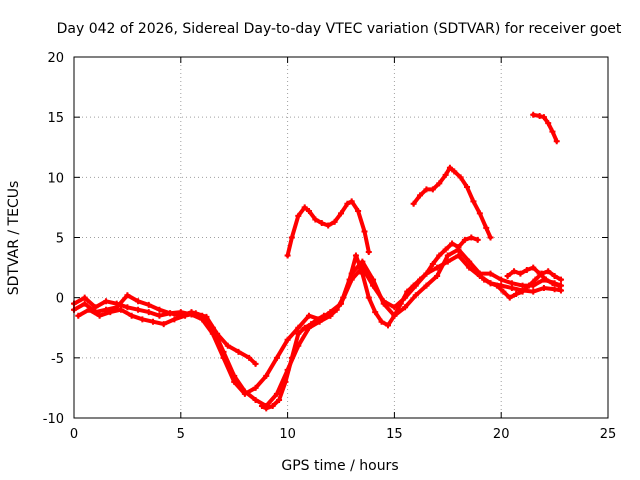  Describe the element at coordinates (181, 434) in the screenshot. I see `x-tick-label: 5` at that location.